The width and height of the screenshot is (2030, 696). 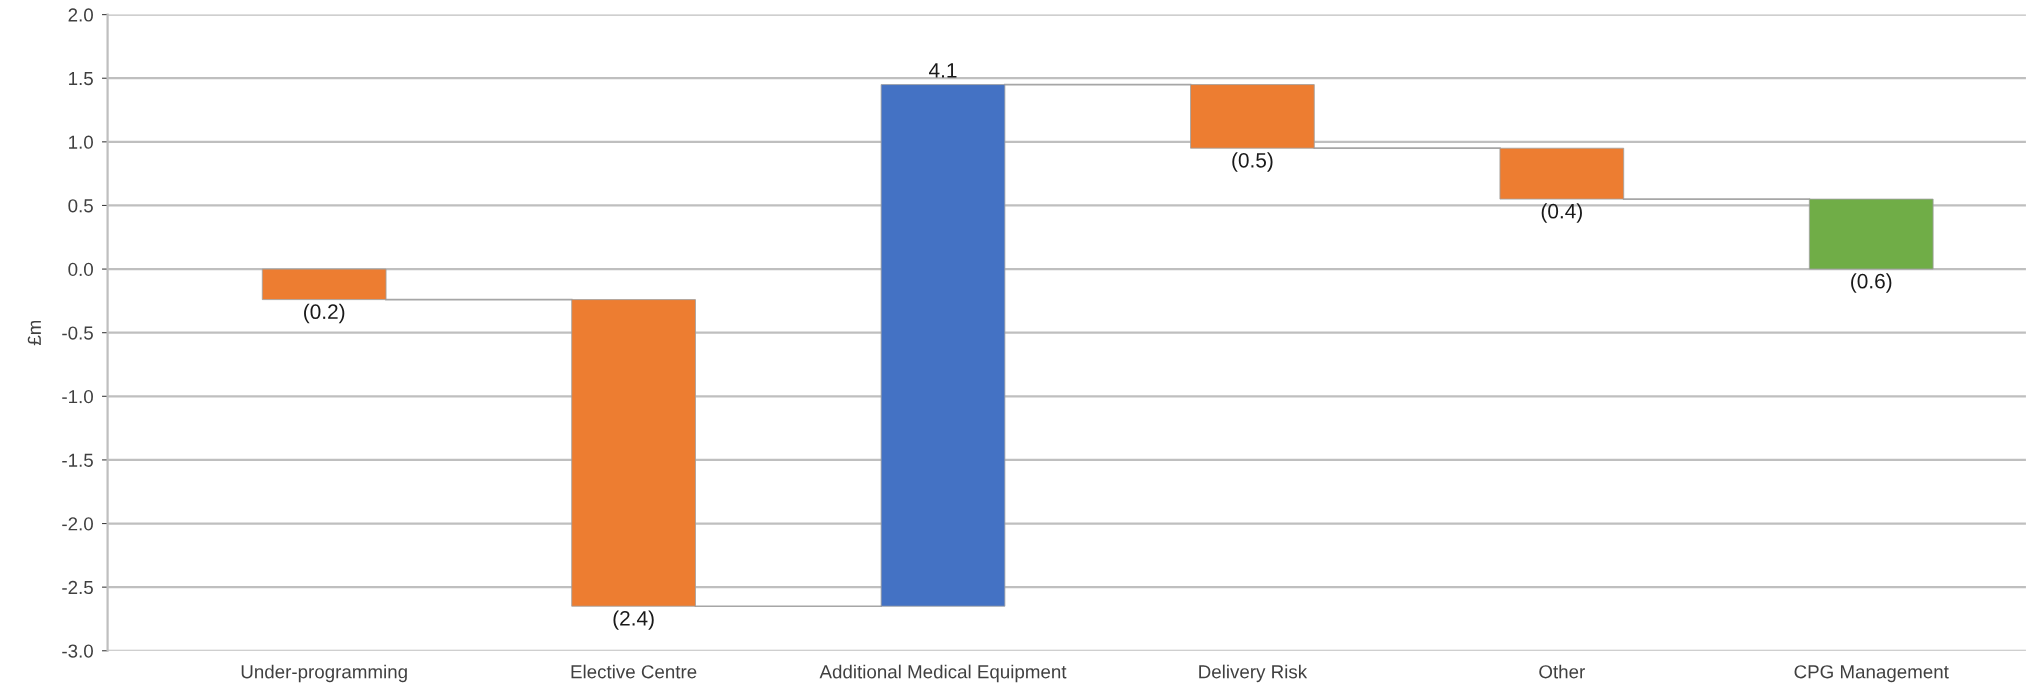 What do you see at coordinates (77, 587) in the screenshot?
I see `y-tick-label: -2.5` at bounding box center [77, 587].